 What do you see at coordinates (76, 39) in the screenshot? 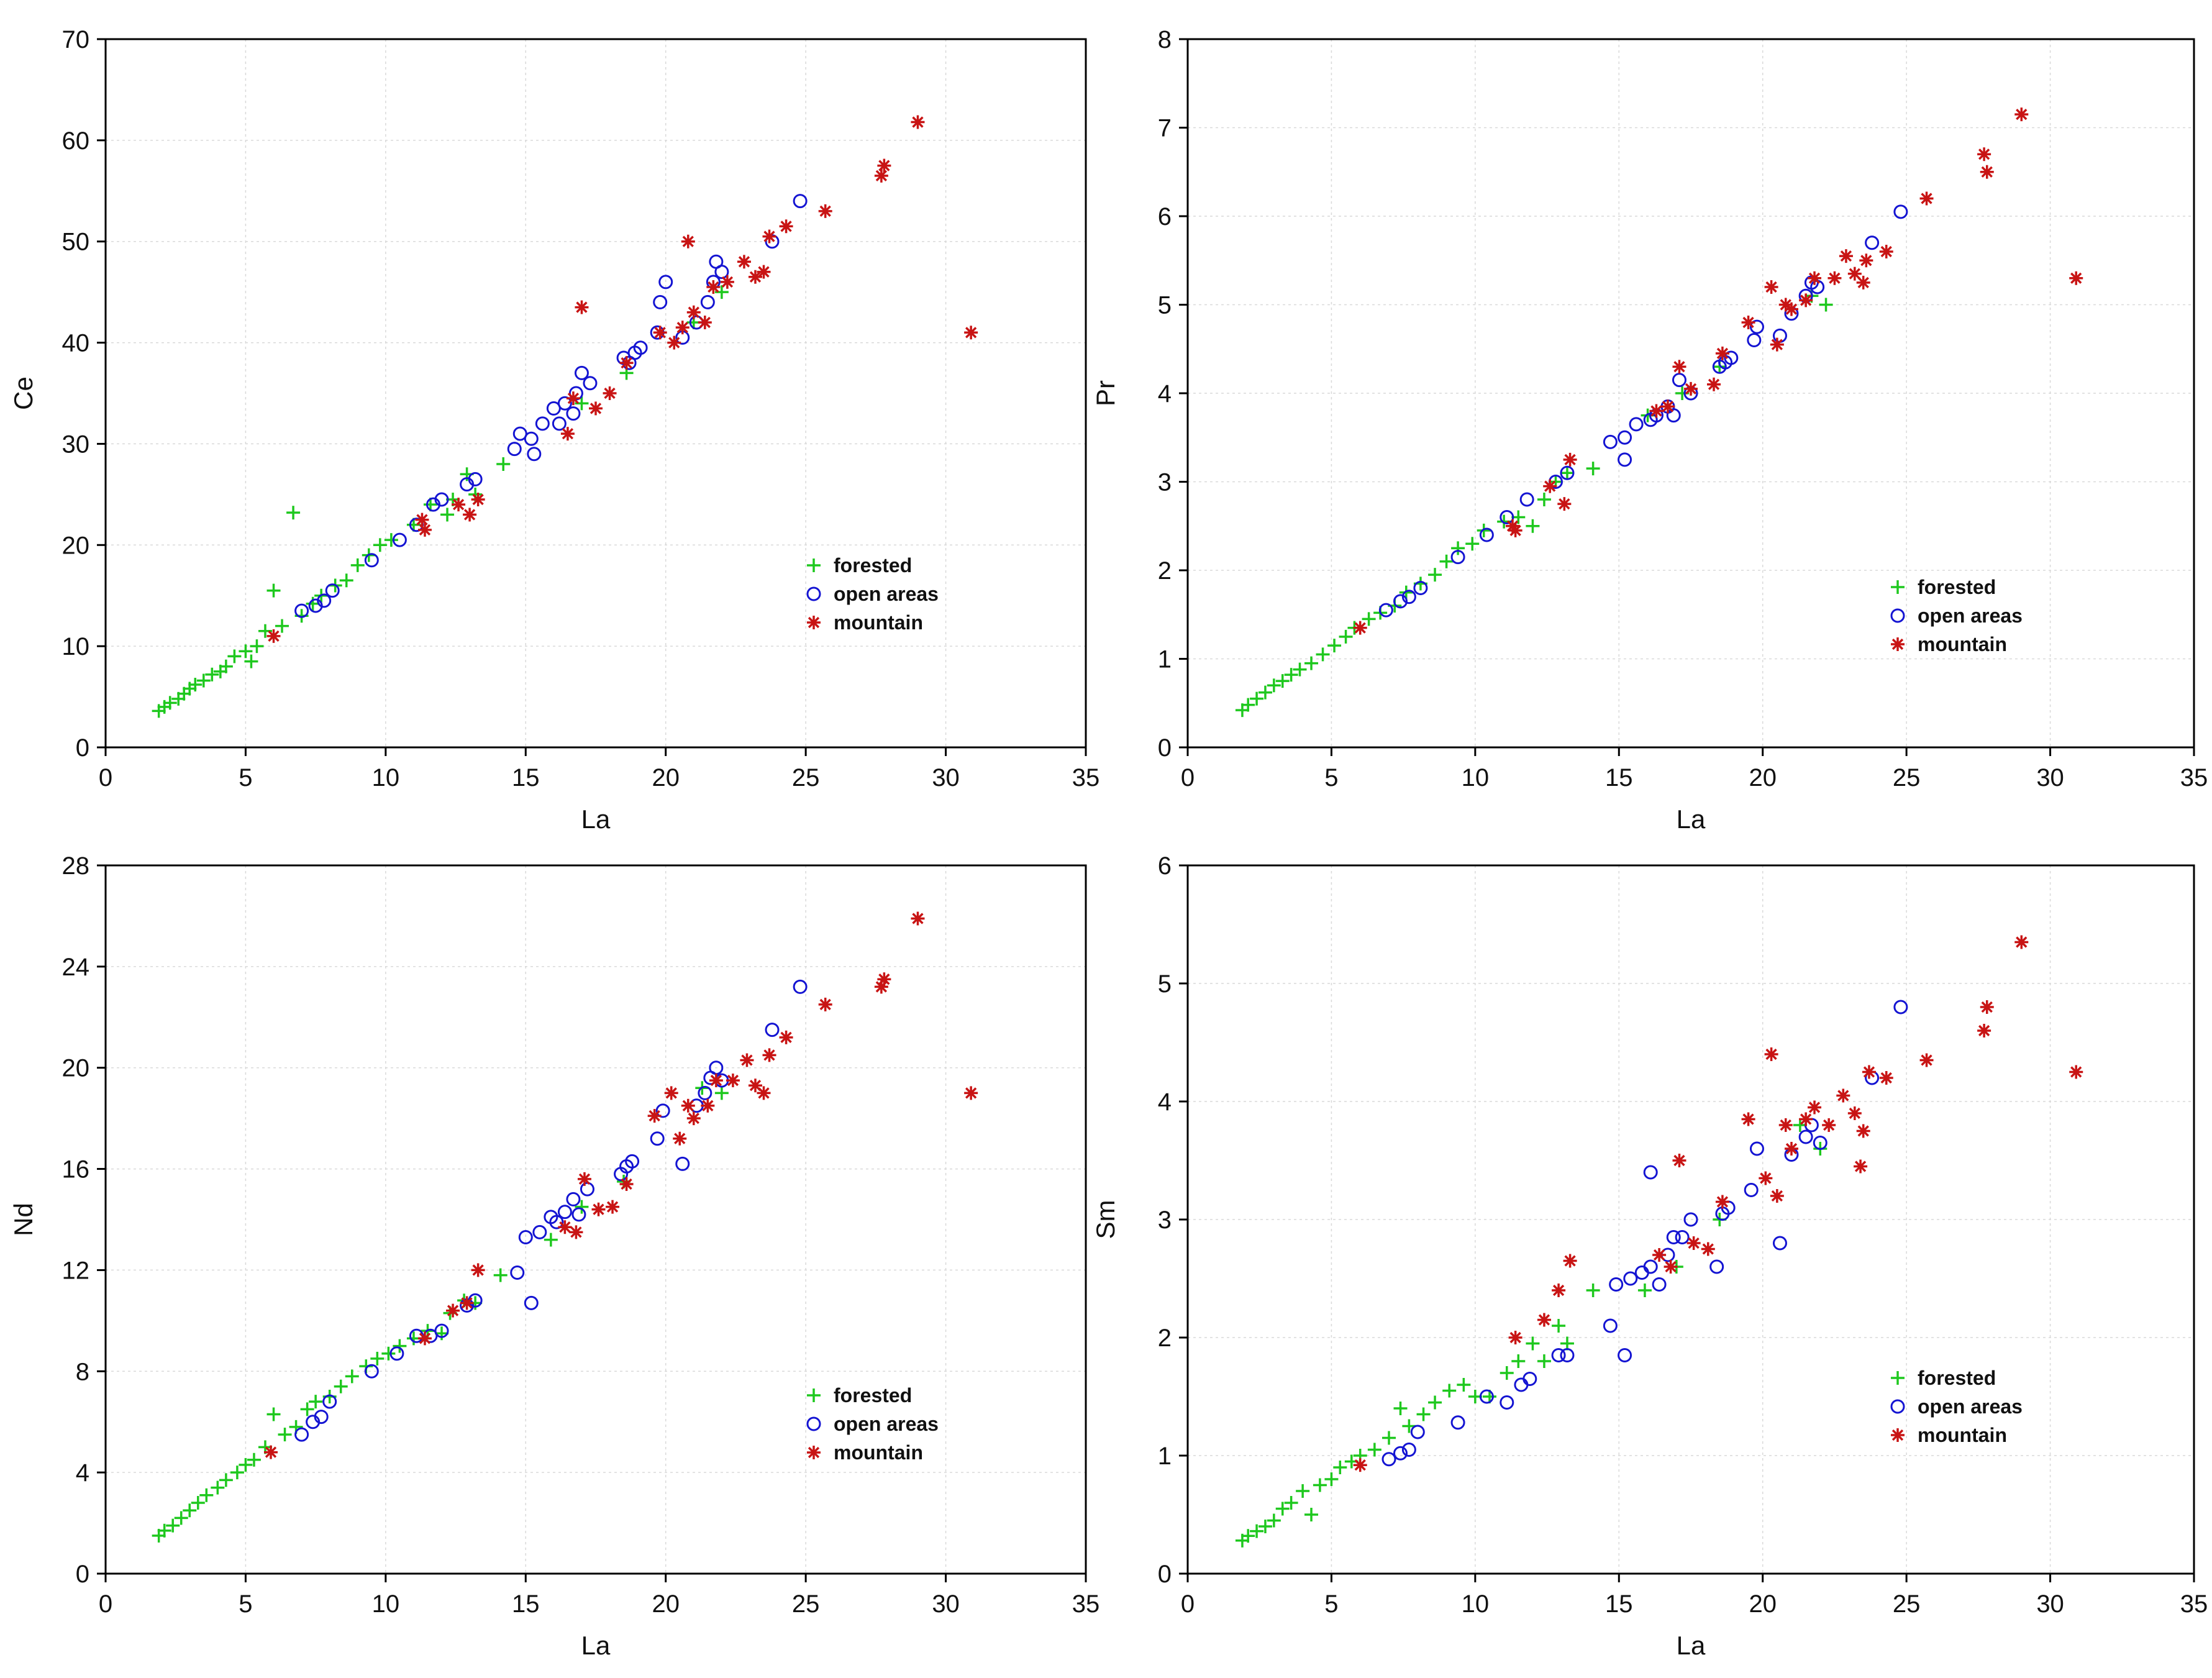
I see `y-tick-label: 70` at bounding box center [76, 39].